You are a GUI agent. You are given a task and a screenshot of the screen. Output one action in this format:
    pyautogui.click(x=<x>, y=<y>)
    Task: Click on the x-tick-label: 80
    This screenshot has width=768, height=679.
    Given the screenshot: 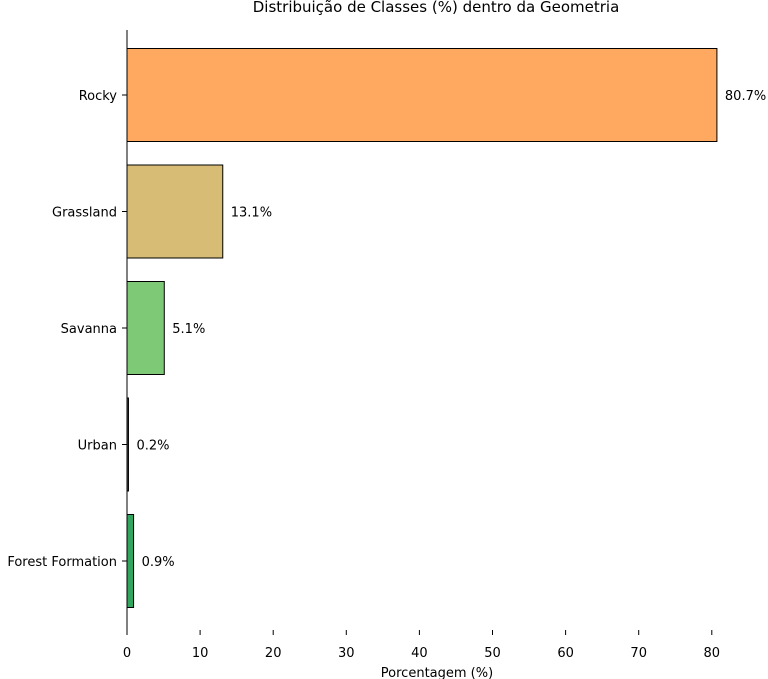 What is the action you would take?
    pyautogui.click(x=712, y=653)
    